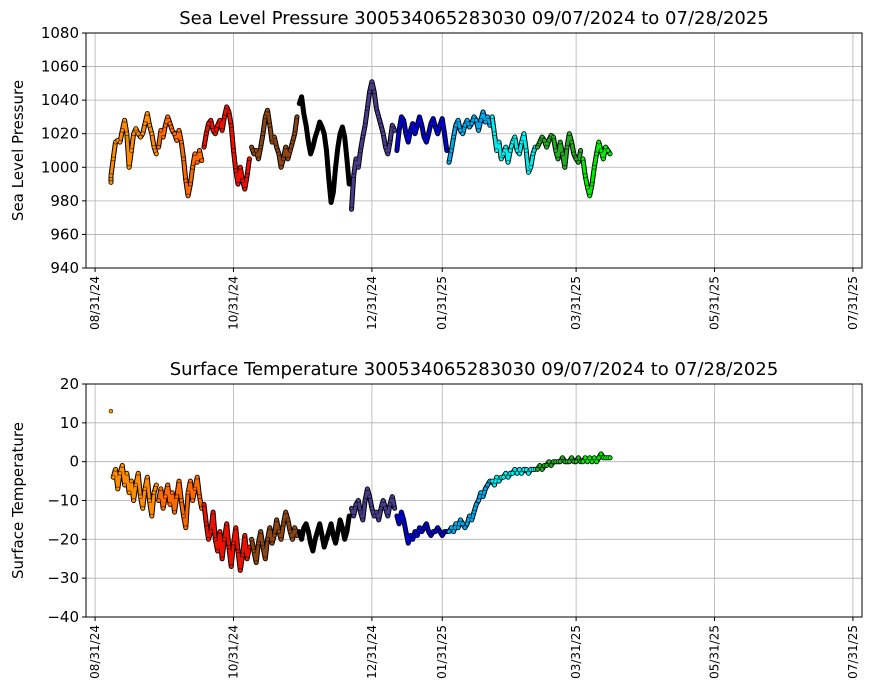 Image resolution: width=870 pixels, height=700 pixels. Describe the element at coordinates (95, 652) in the screenshot. I see `x-tick-label: 08/31/24` at that location.